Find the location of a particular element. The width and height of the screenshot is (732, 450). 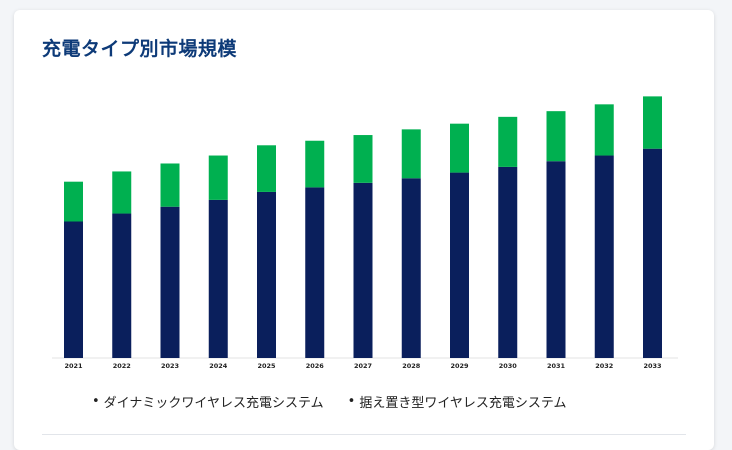

x-tick-label-2021: 2021 is located at coordinates (73, 366).